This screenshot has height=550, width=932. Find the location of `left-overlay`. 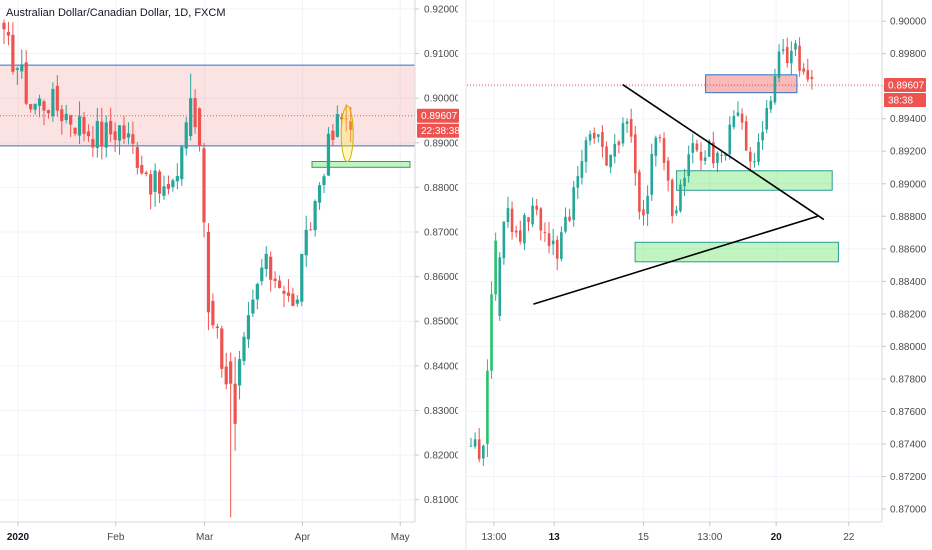

left-overlay is located at coordinates (207, 134).